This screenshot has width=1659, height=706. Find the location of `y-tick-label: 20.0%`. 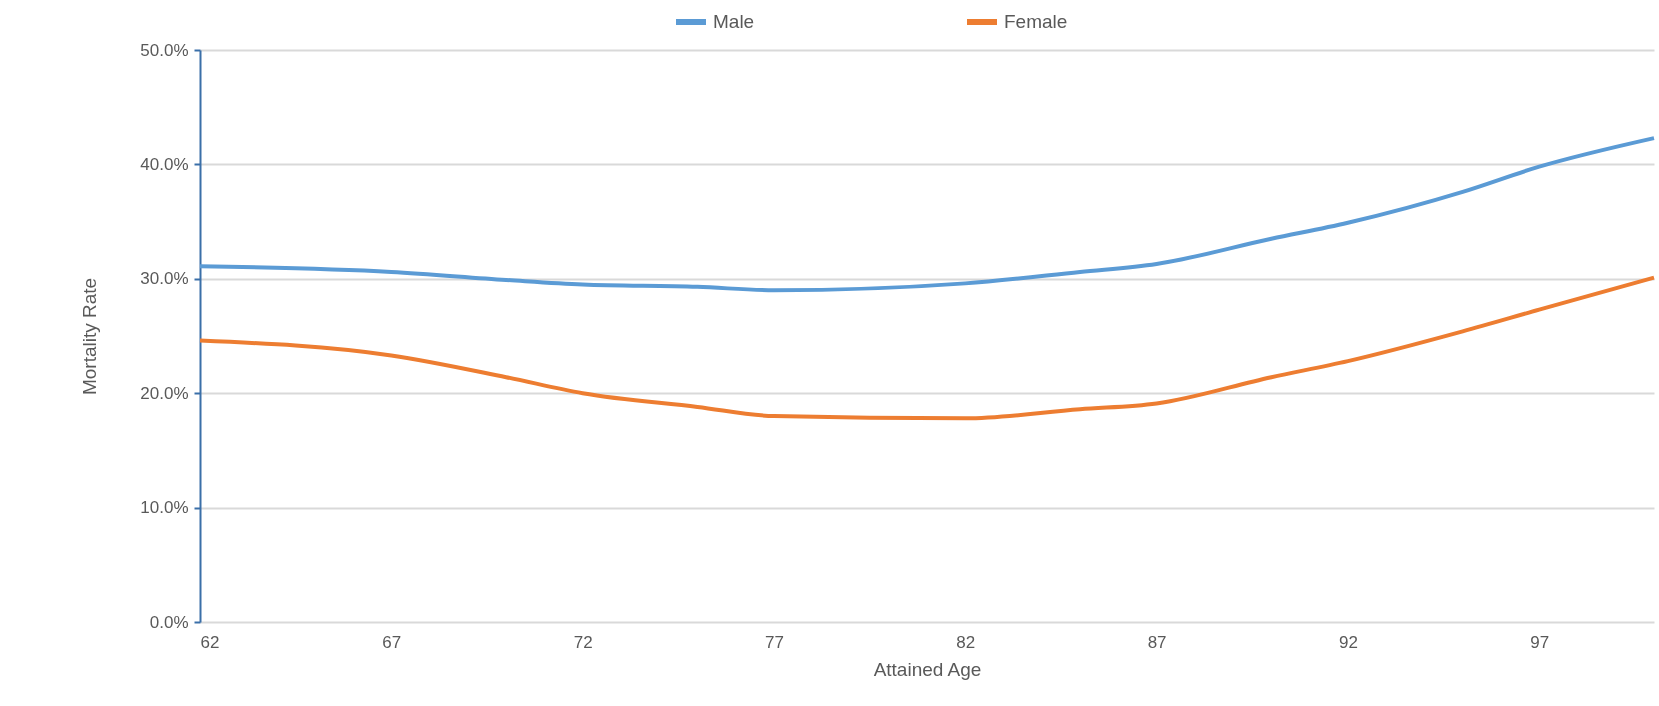

y-tick-label: 20.0% is located at coordinates (164, 393).